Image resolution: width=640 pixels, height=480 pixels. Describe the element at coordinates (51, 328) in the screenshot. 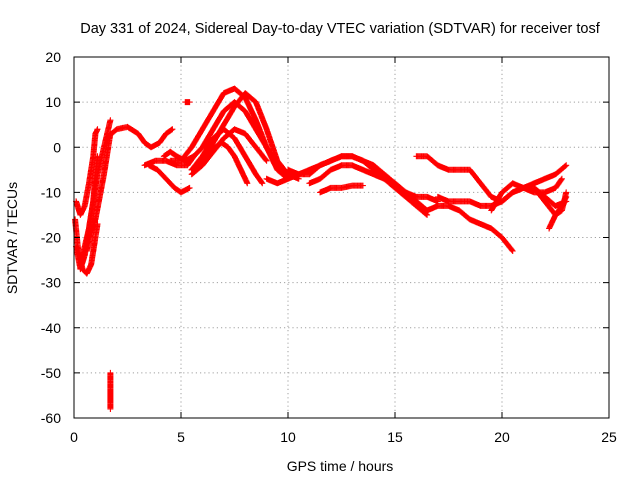

I see `y-tick-label: -40` at that location.